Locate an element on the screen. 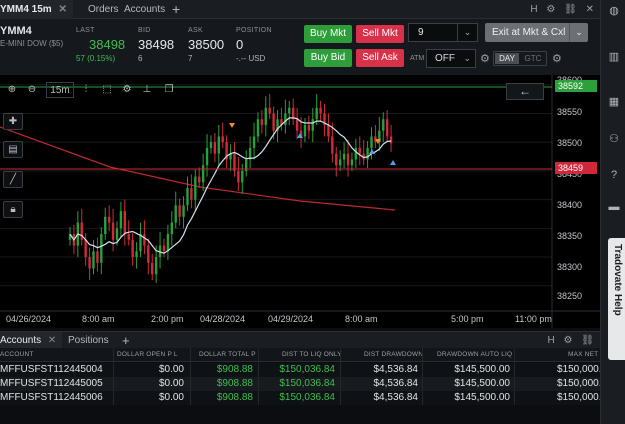  column-header: DIST TO LIQ ONLY is located at coordinates (312, 354).